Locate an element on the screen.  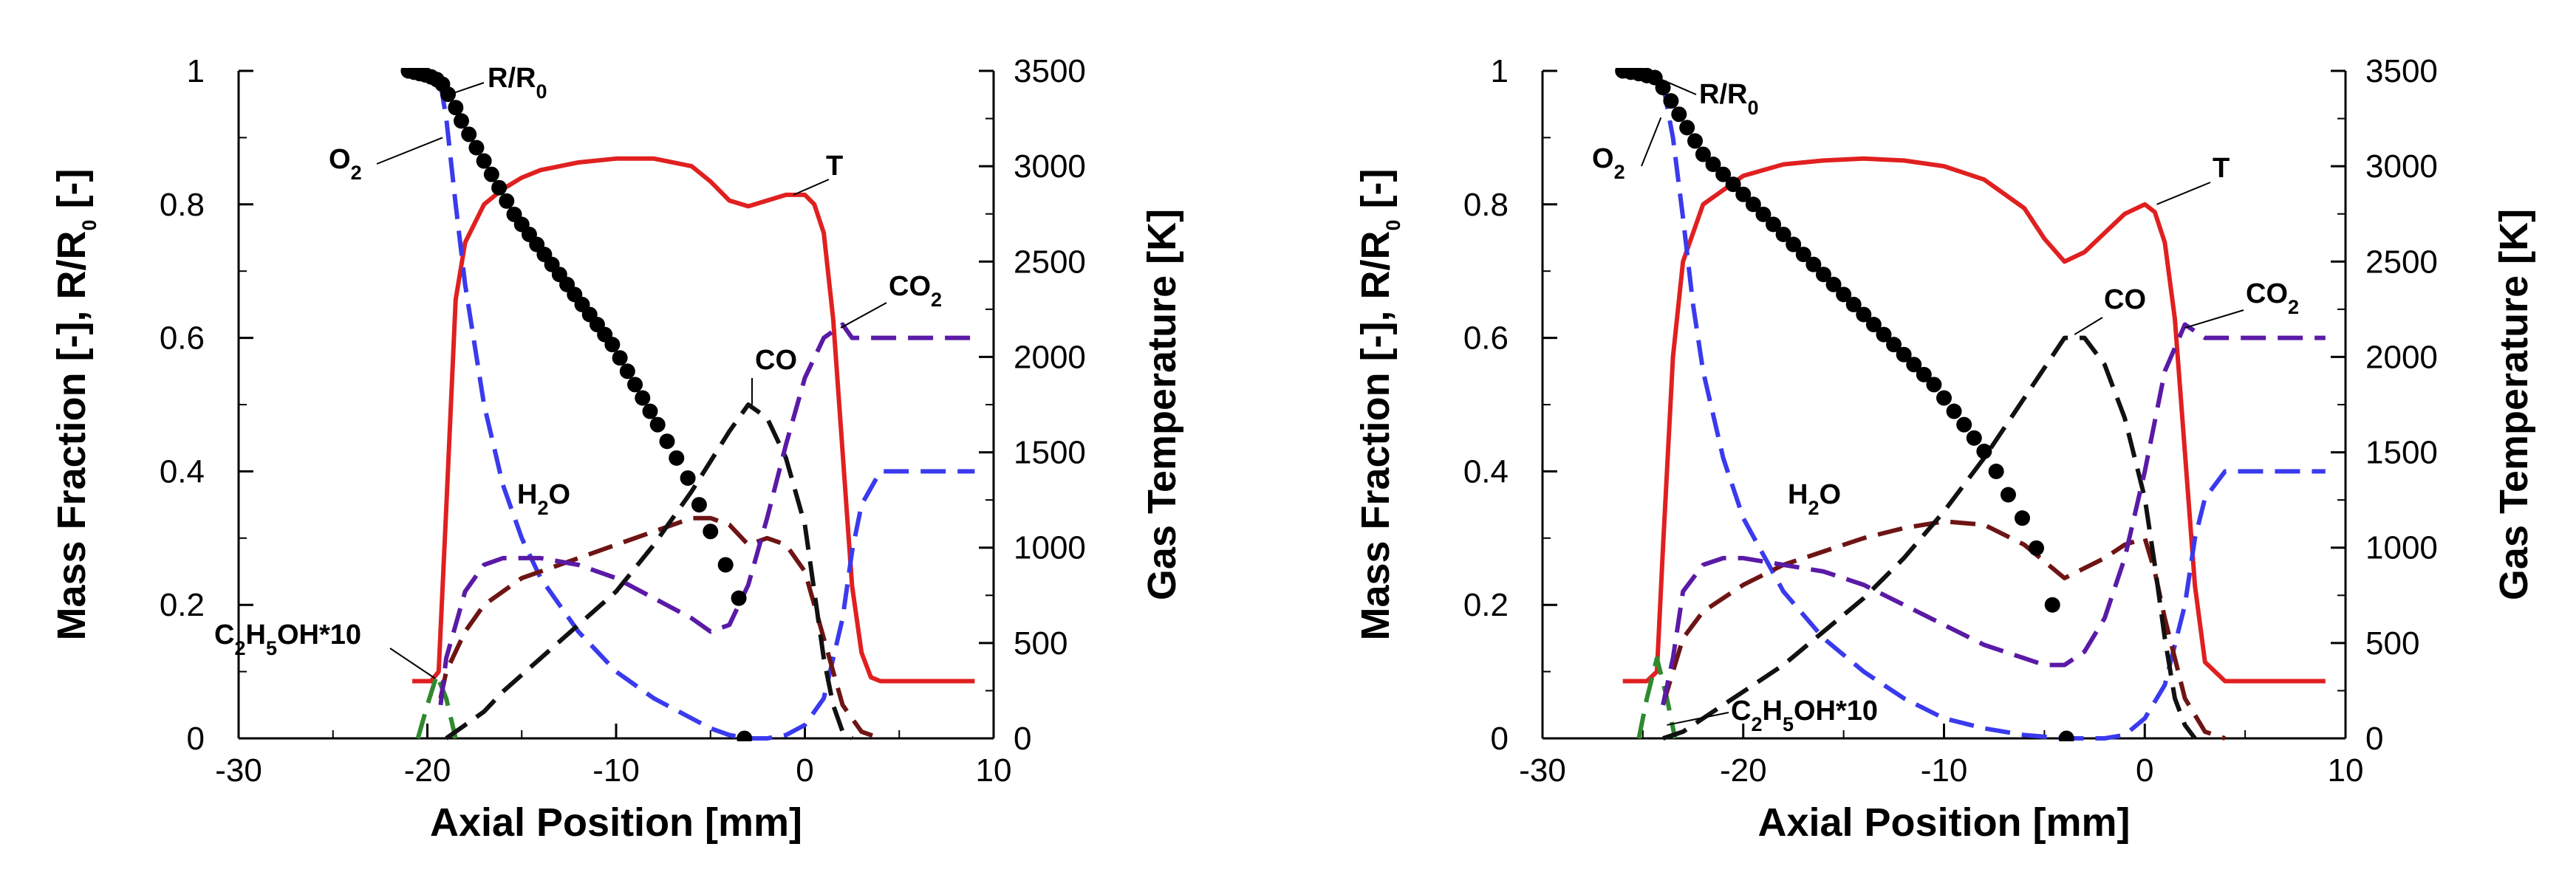
y2-tick-label: 3000 is located at coordinates (2401, 166).